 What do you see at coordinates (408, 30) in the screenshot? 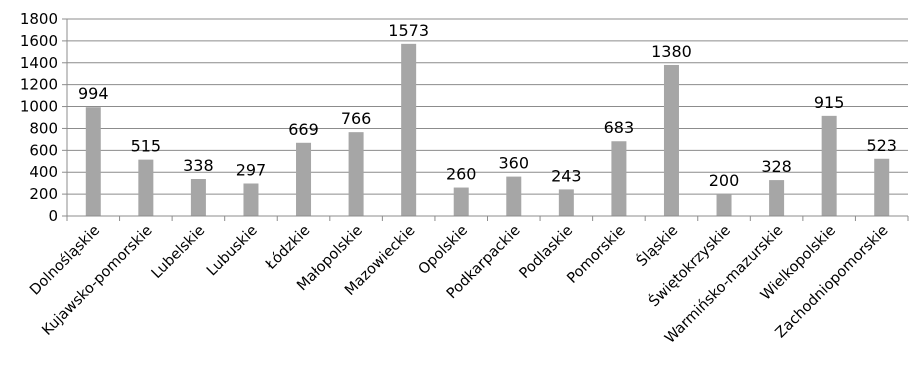
I see `data-label: 1573` at bounding box center [408, 30].